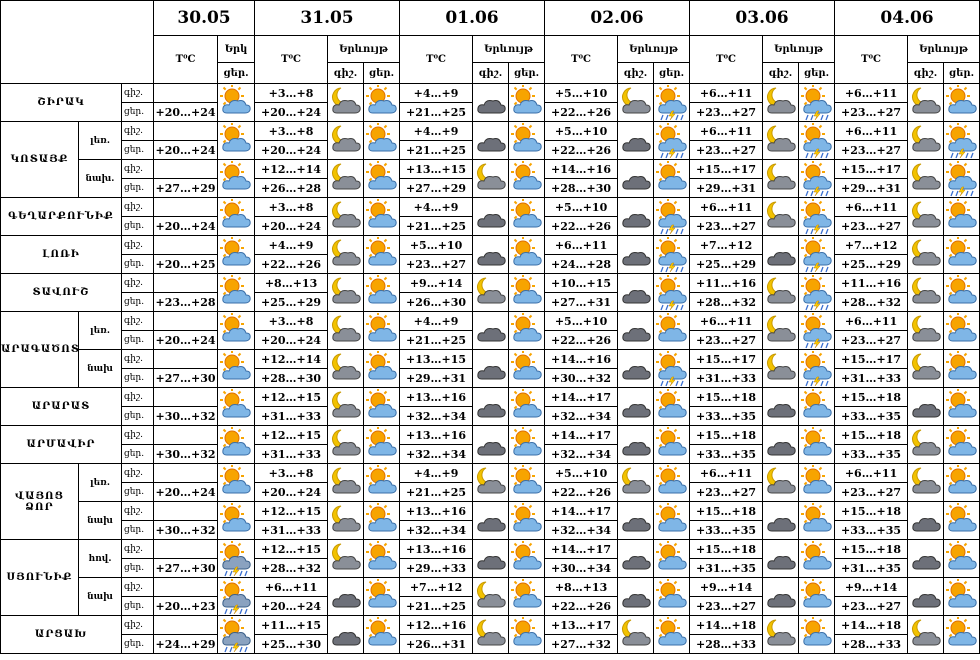 This screenshot has width=980, height=660. I want to click on night-temp: +14…+18, so click(726, 625).